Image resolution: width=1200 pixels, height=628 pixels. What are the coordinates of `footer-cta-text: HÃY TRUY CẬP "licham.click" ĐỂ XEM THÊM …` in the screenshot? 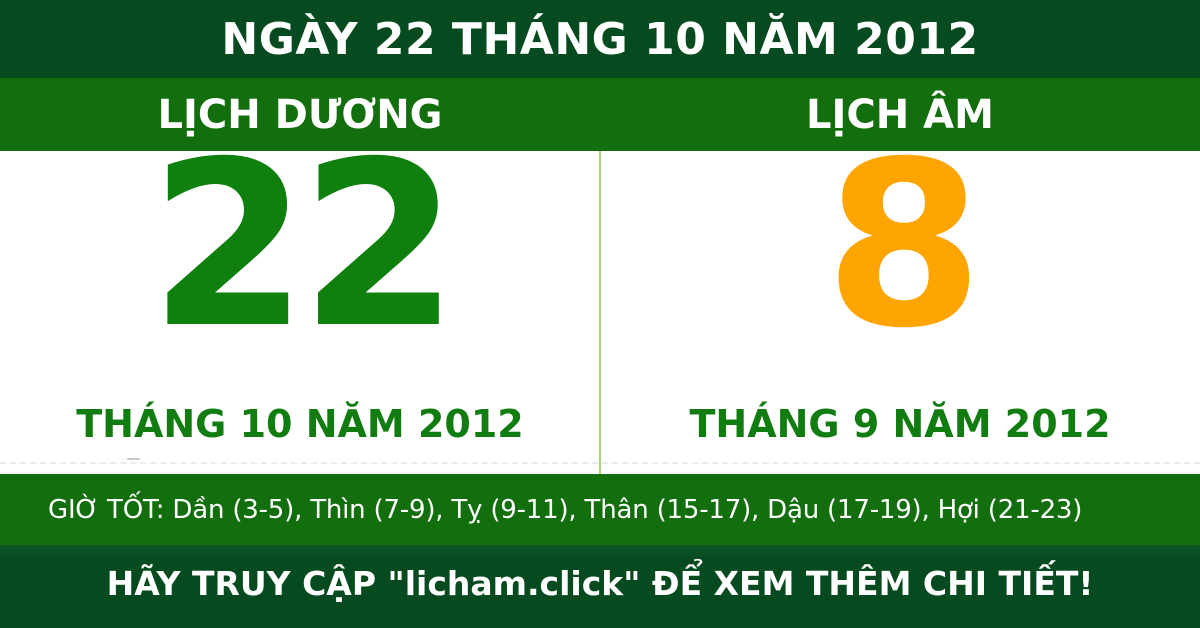 It's located at (600, 583).